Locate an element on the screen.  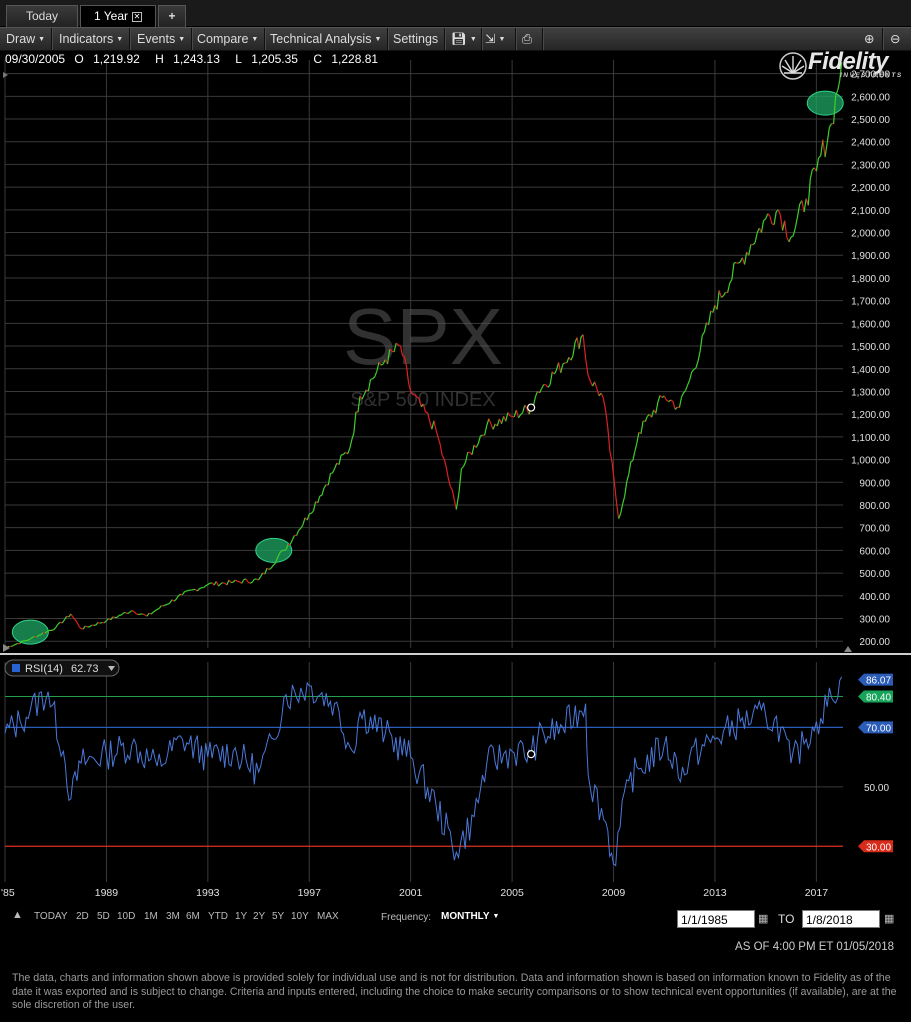
collapse-icon: ▲ is located at coordinates (17, 915).